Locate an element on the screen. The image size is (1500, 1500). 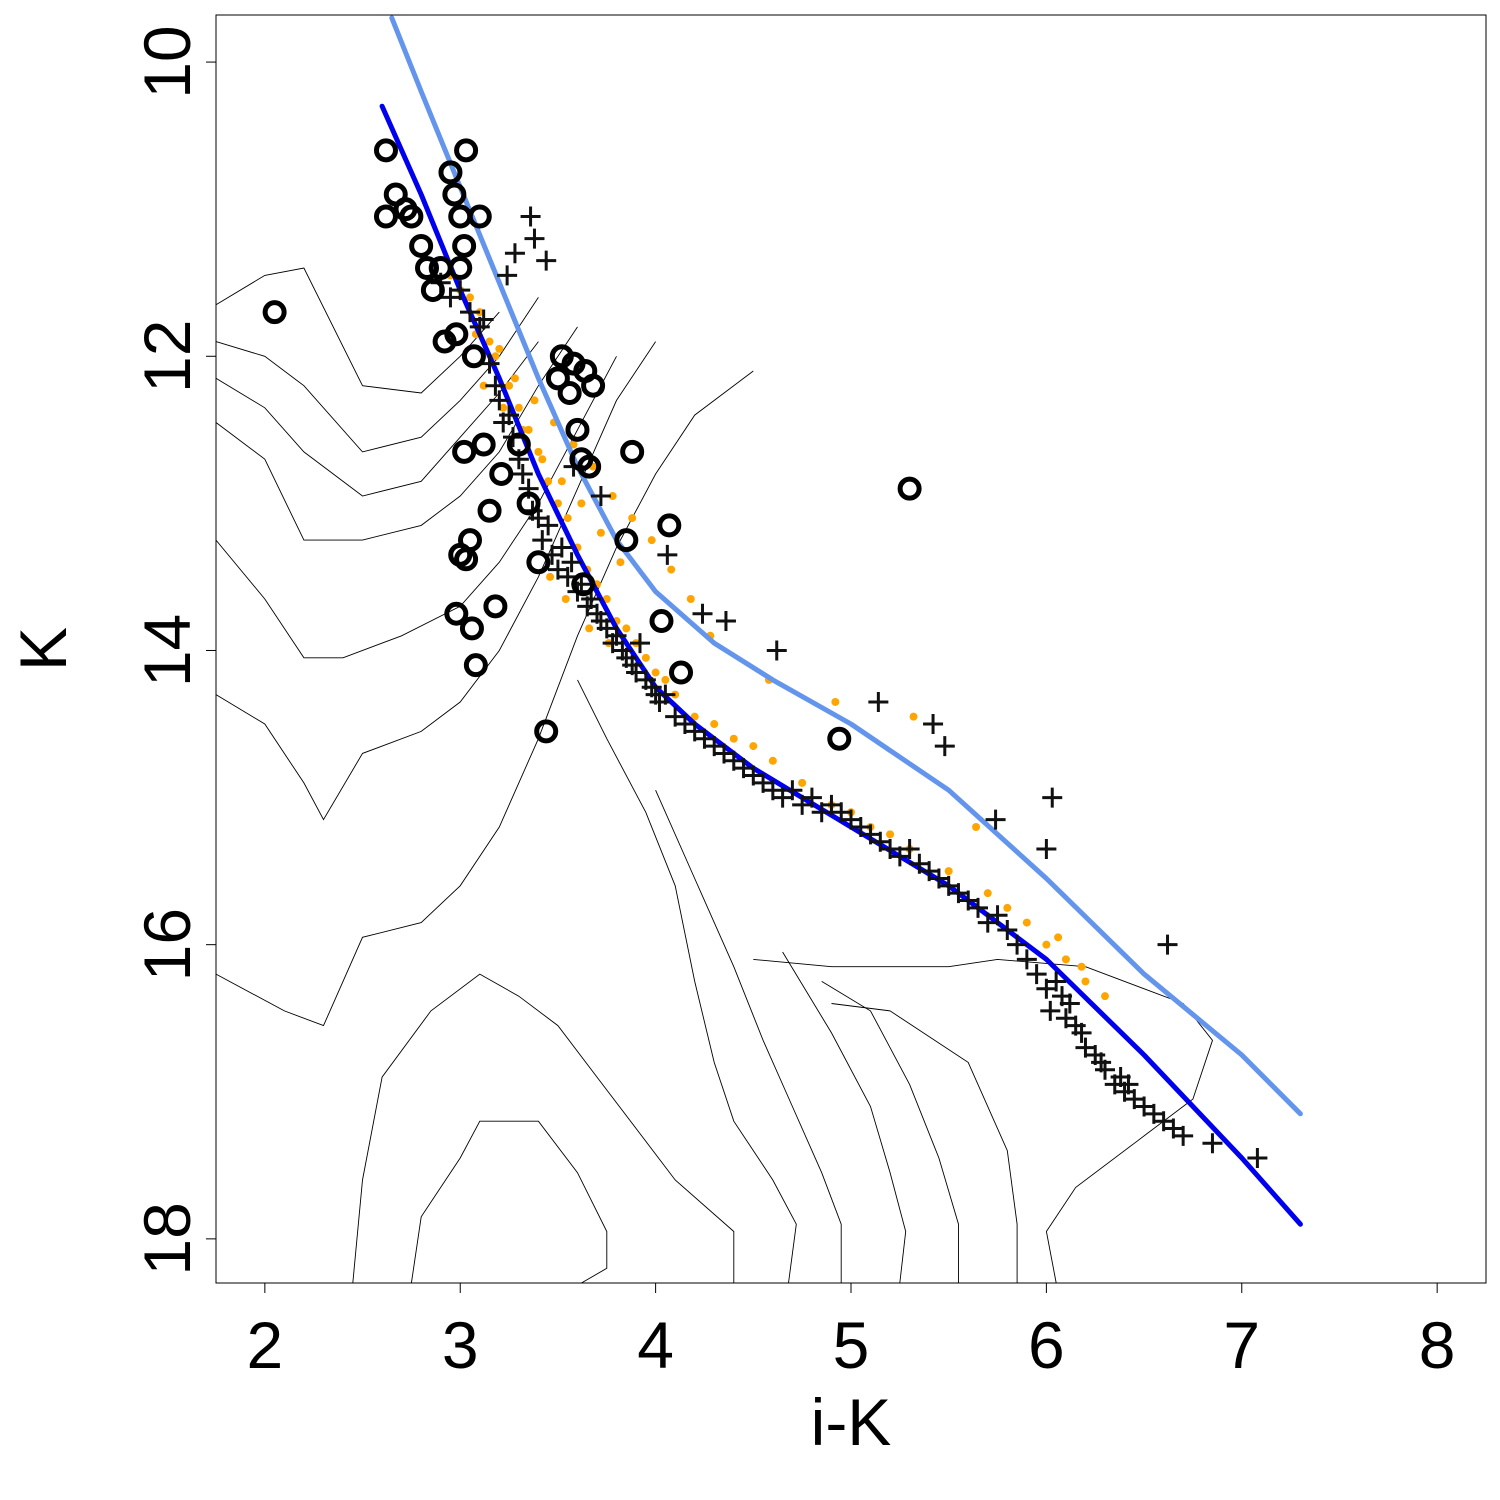
y-axis: 10 12 14 16 18 is located at coordinates (173, 650).